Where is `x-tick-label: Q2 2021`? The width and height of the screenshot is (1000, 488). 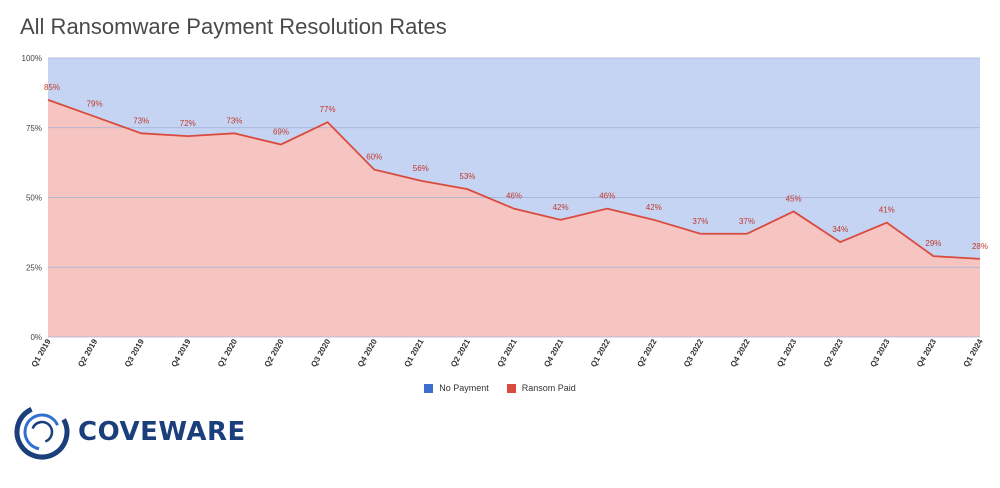
x-tick-label: Q2 2021 is located at coordinates (460, 353).